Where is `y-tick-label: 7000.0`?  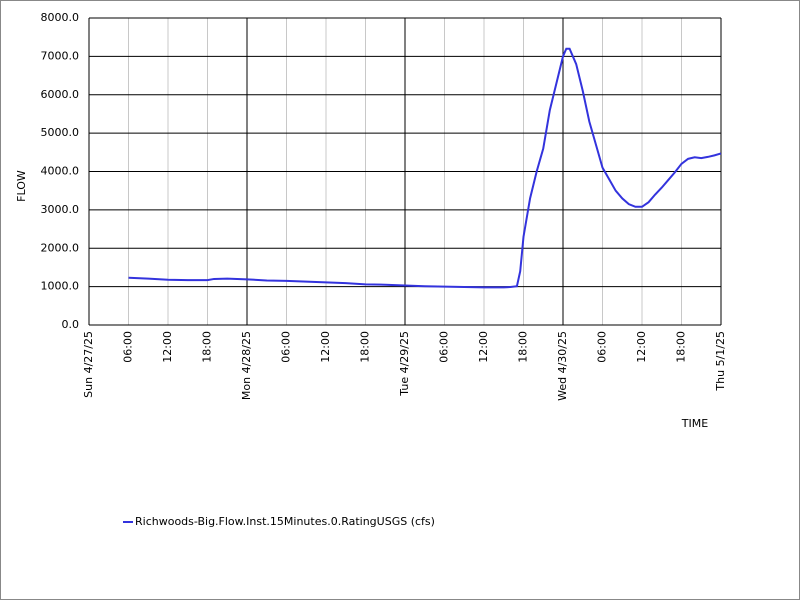 y-tick-label: 7000.0 is located at coordinates (60, 55).